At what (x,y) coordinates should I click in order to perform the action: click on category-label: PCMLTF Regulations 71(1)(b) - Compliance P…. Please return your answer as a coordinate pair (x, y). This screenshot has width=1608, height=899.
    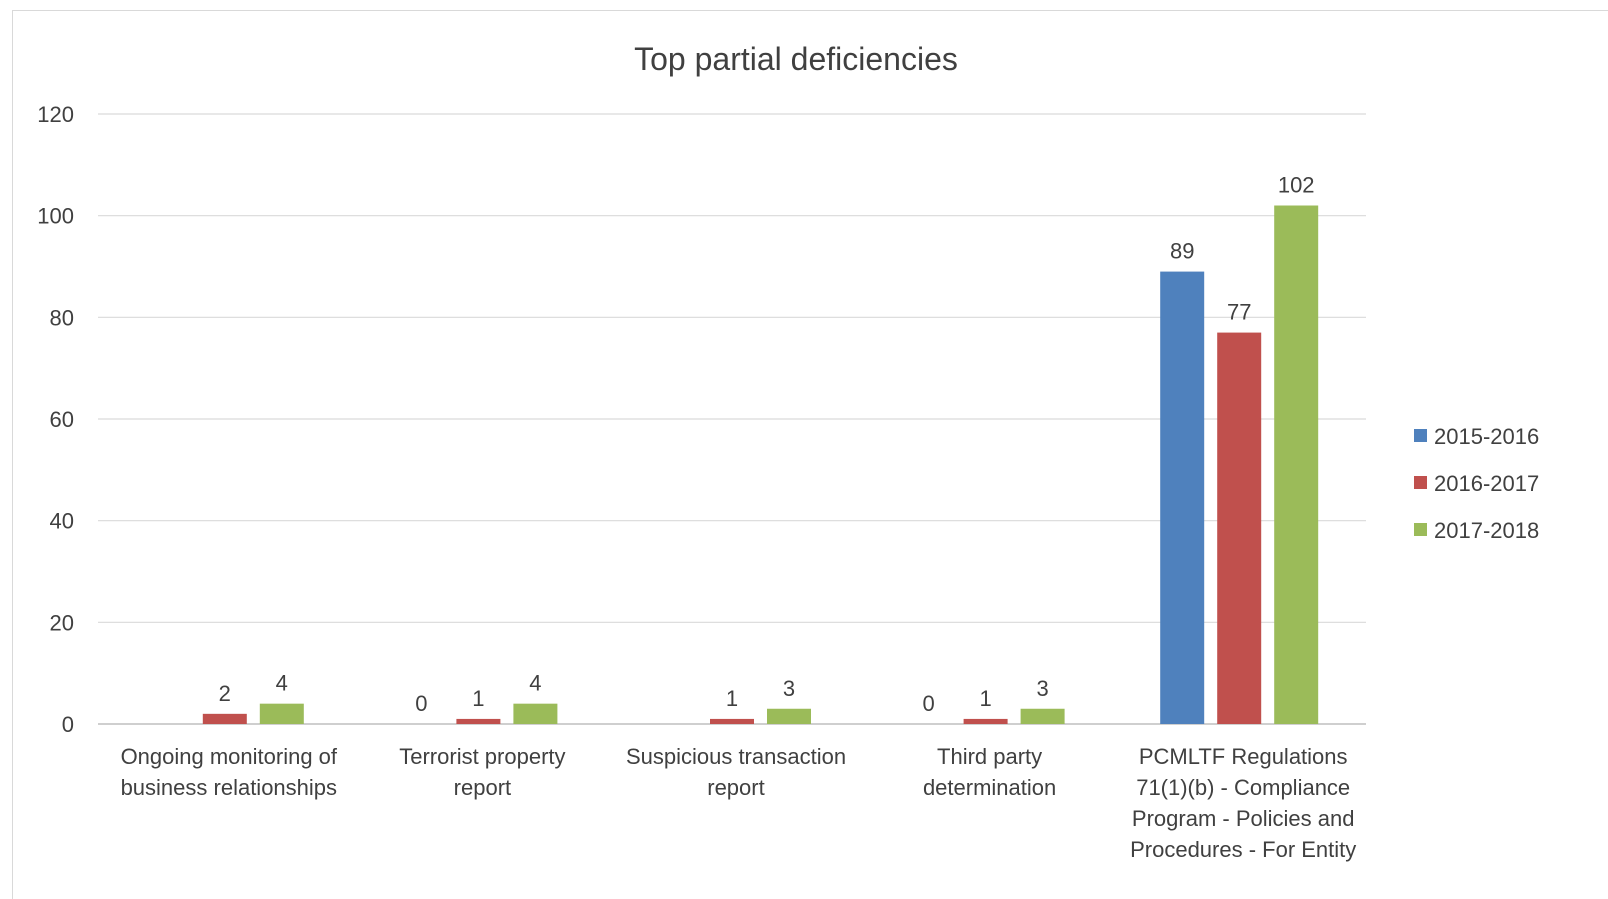
    Looking at the image, I should click on (1243, 803).